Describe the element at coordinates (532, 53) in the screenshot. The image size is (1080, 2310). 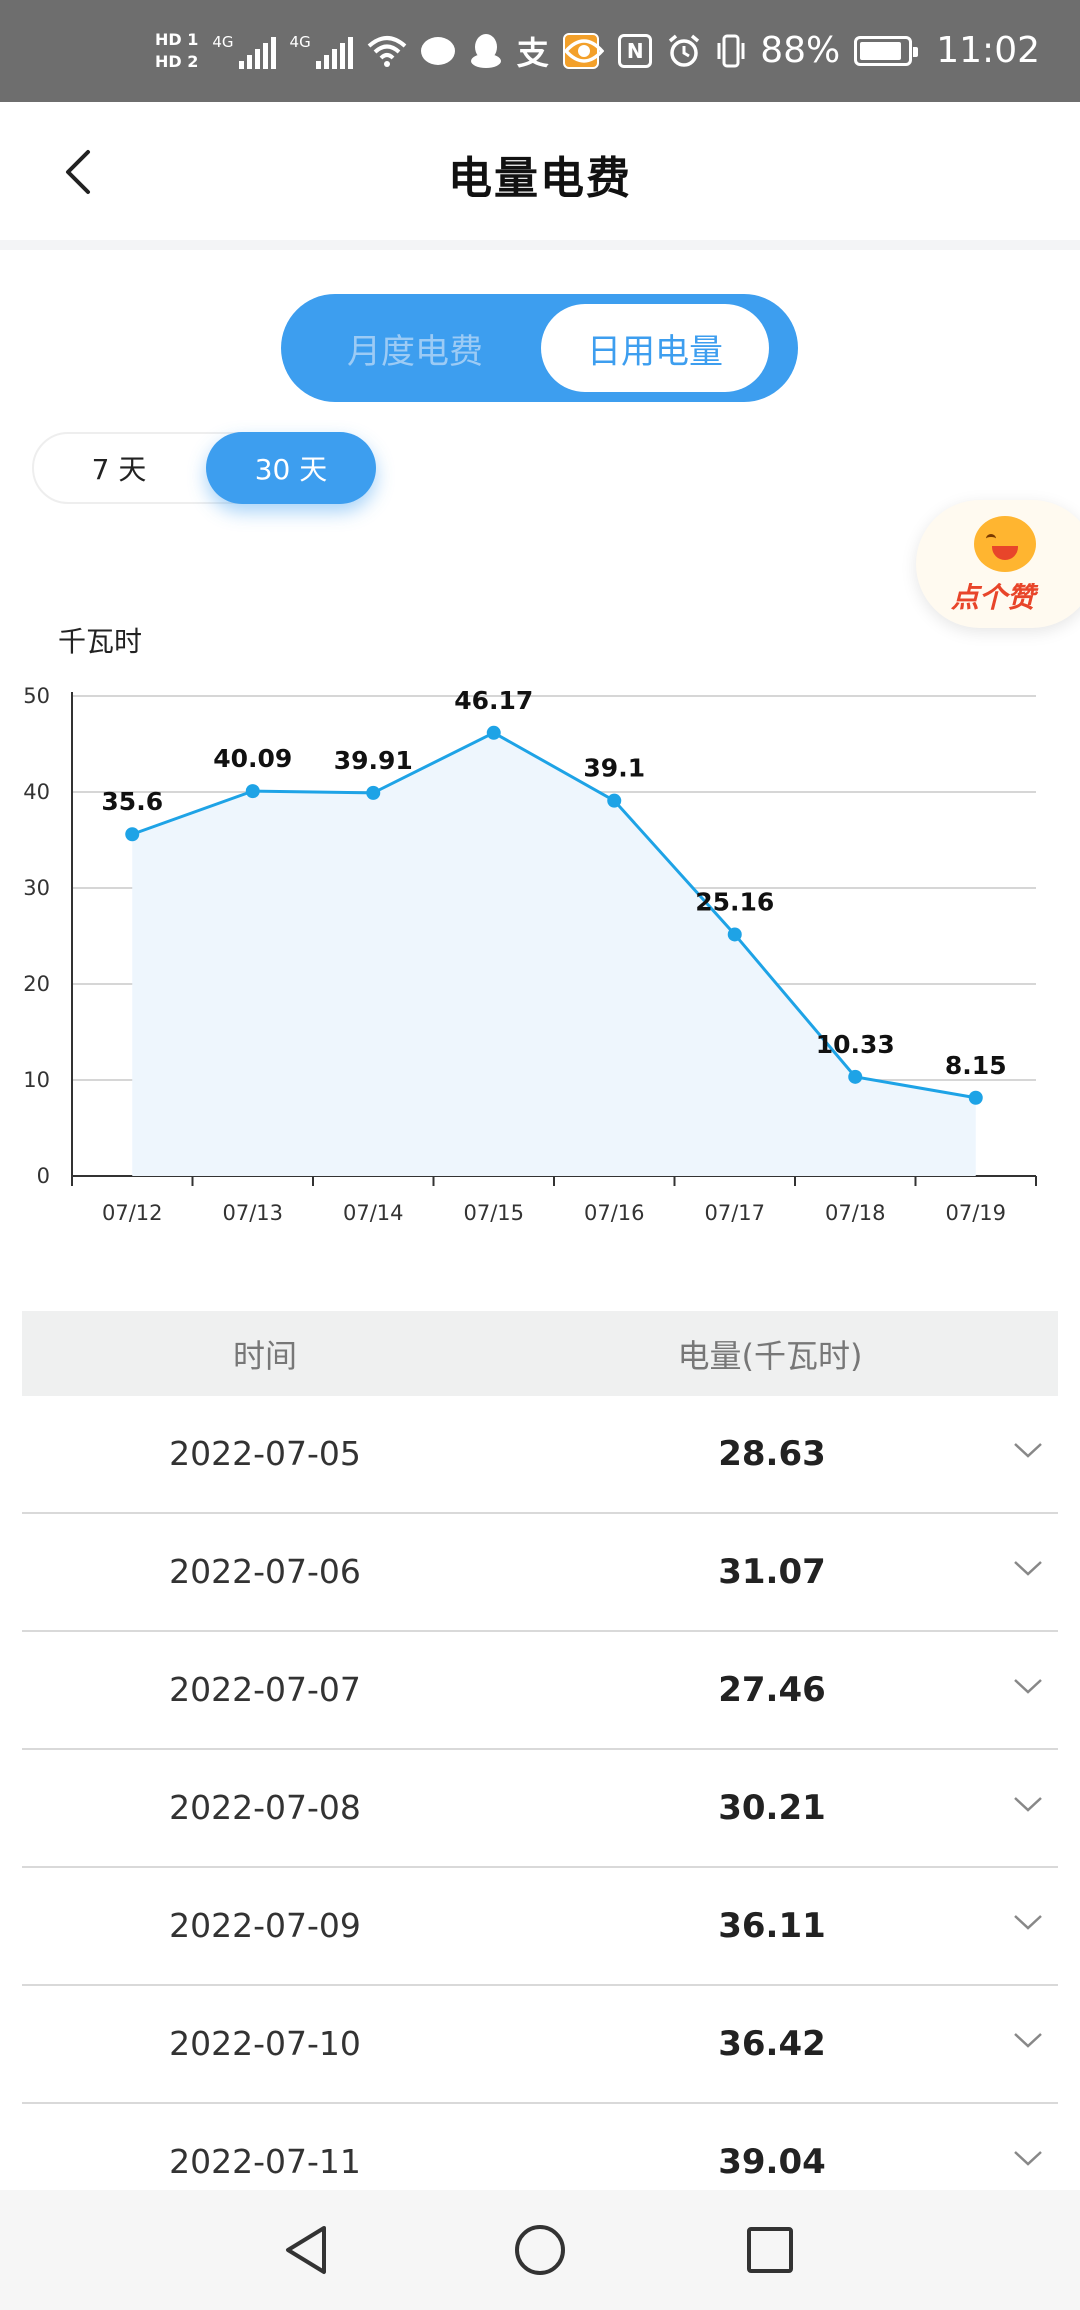
I see `alipay-icon: 支` at that location.